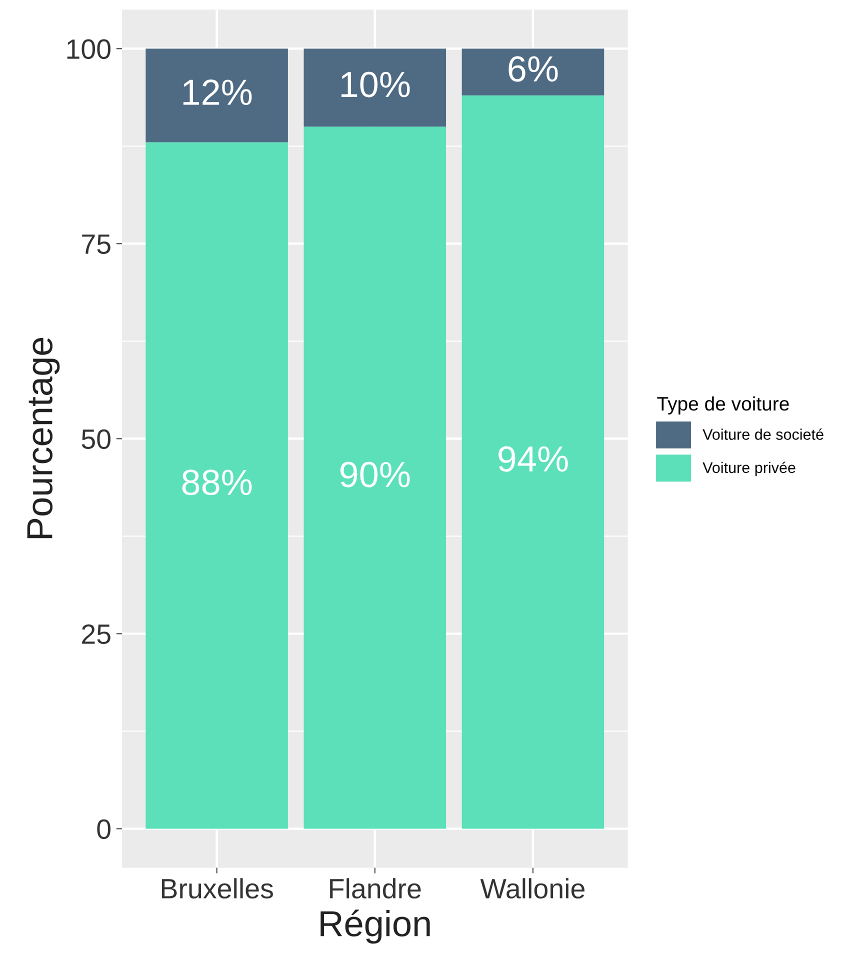  Describe the element at coordinates (88, 49) in the screenshot. I see `y-tick-label: 100` at that location.